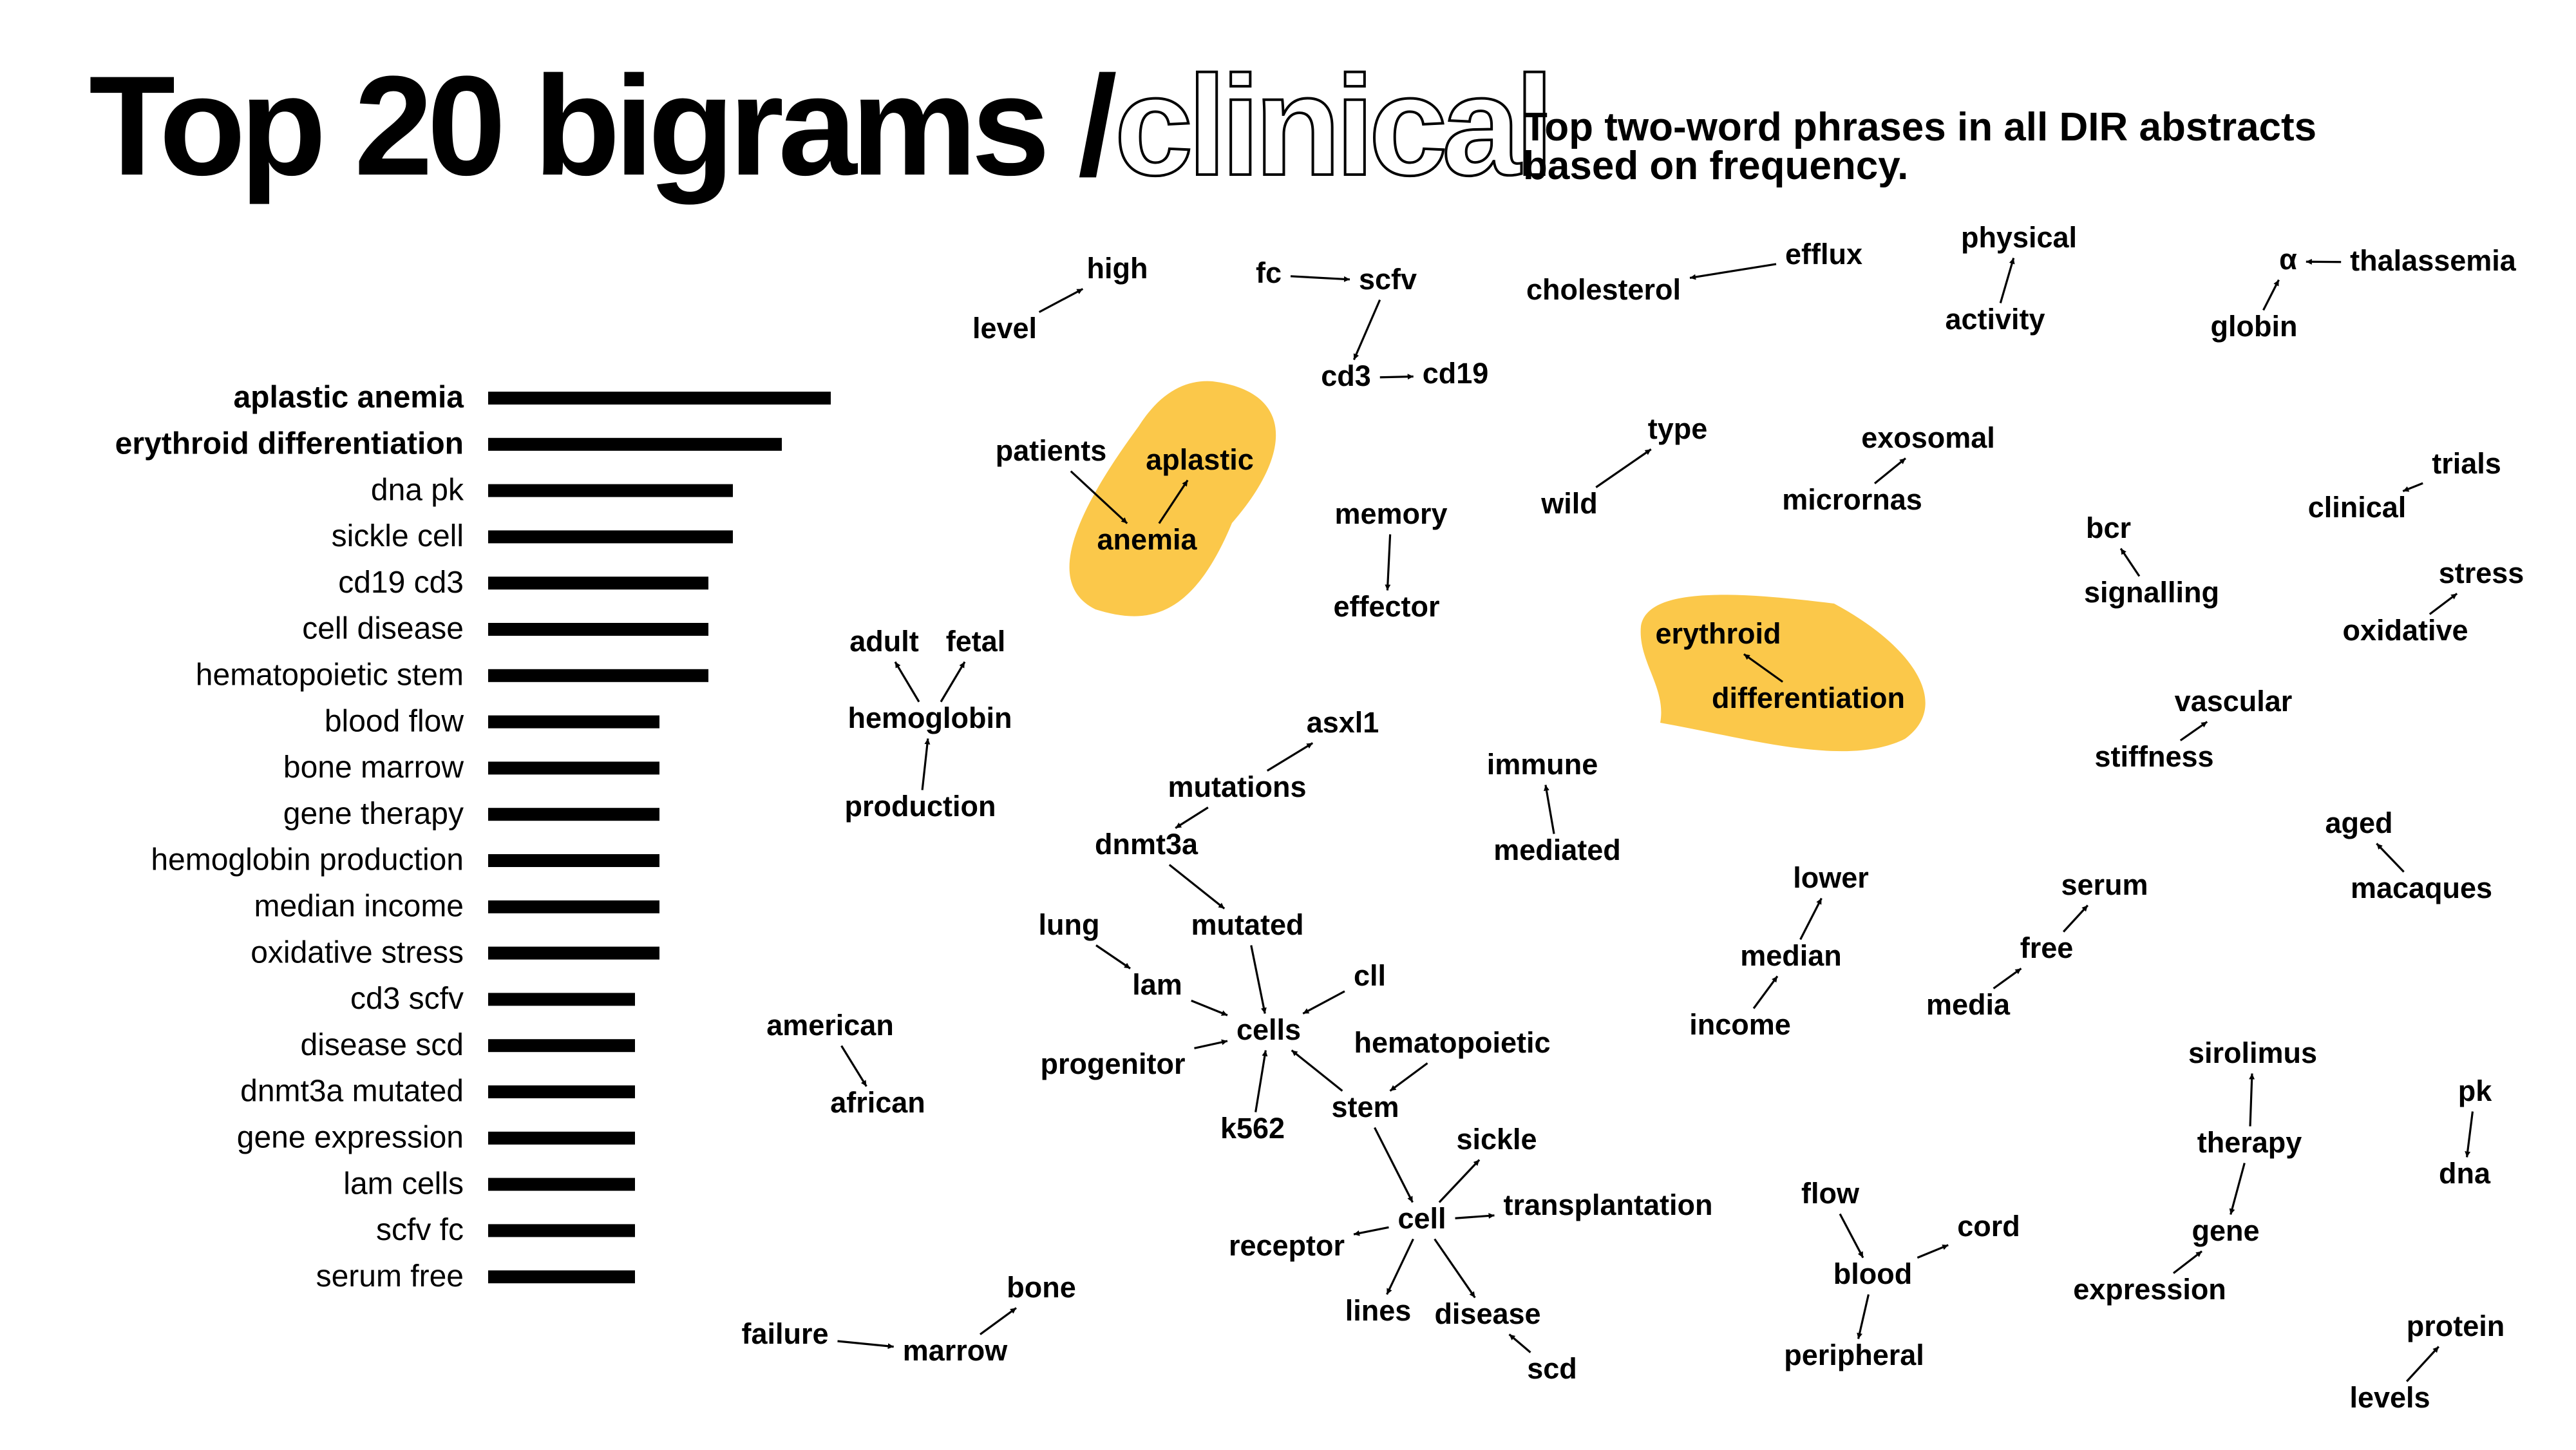  What do you see at coordinates (1766, 992) in the screenshot?
I see `edge-income-median` at bounding box center [1766, 992].